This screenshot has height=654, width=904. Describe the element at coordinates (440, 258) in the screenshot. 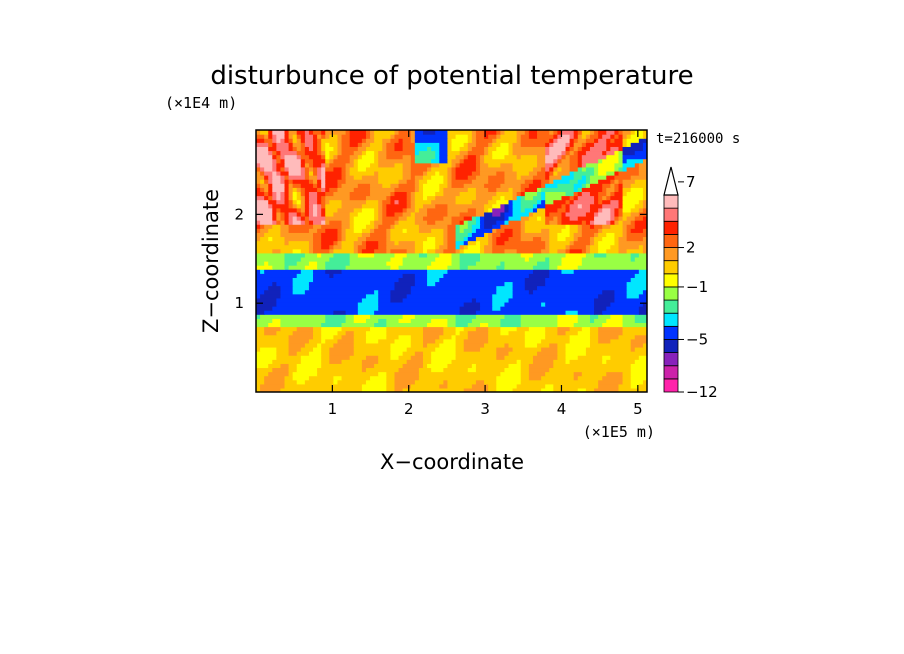

I see `y-axis: 12` at that location.